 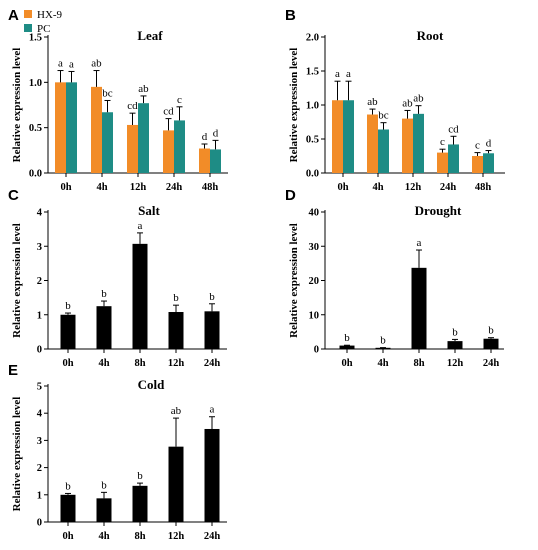 What do you see at coordinates (40, 213) in the screenshot?
I see `y-tick-label: 4` at bounding box center [40, 213].